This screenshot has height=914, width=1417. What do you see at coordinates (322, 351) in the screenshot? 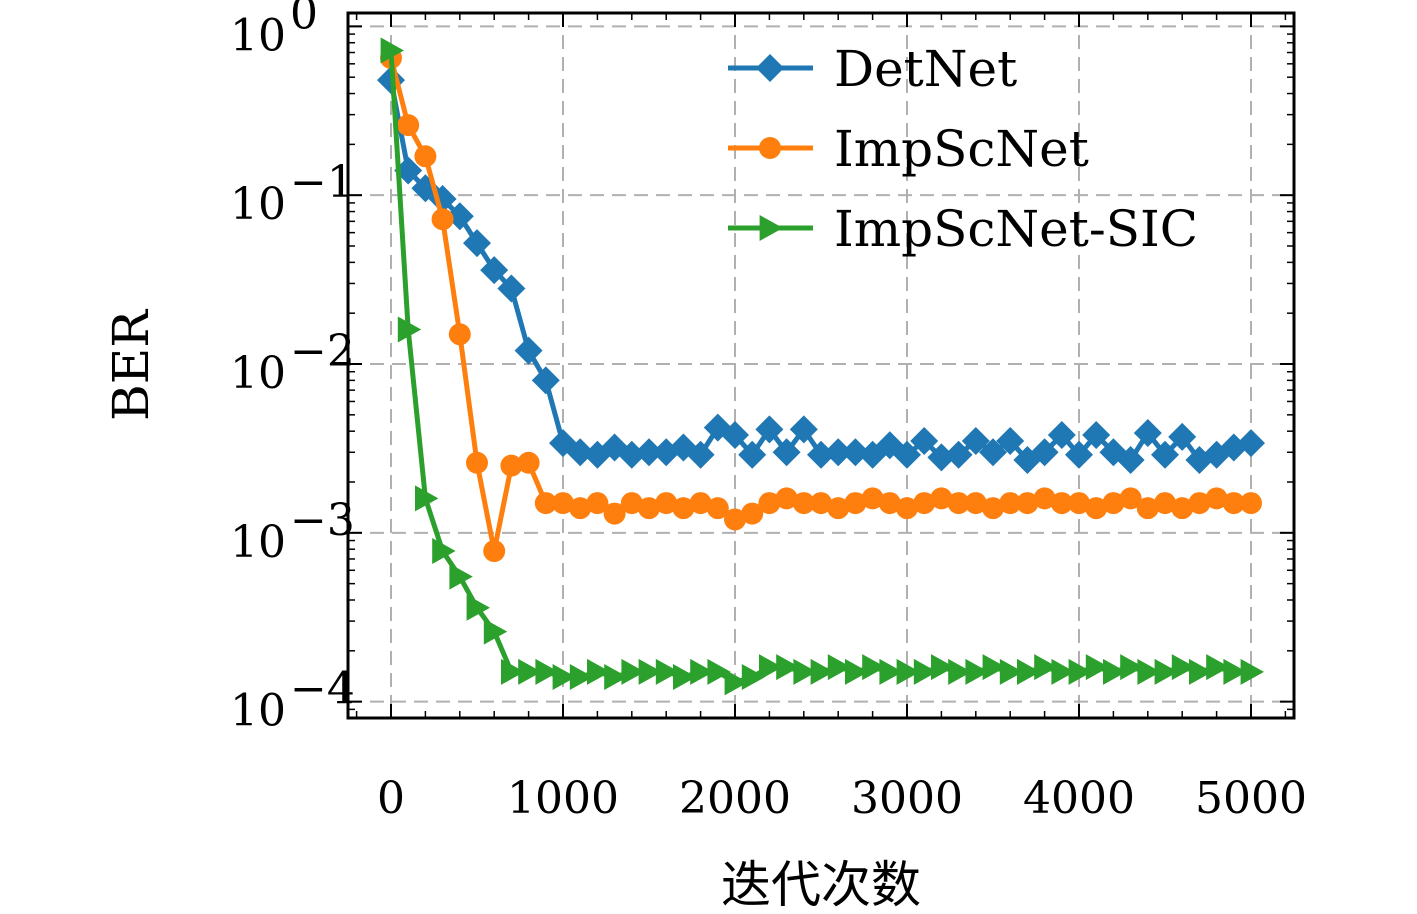
I see `y-tick-exponent: −2` at bounding box center [322, 351].